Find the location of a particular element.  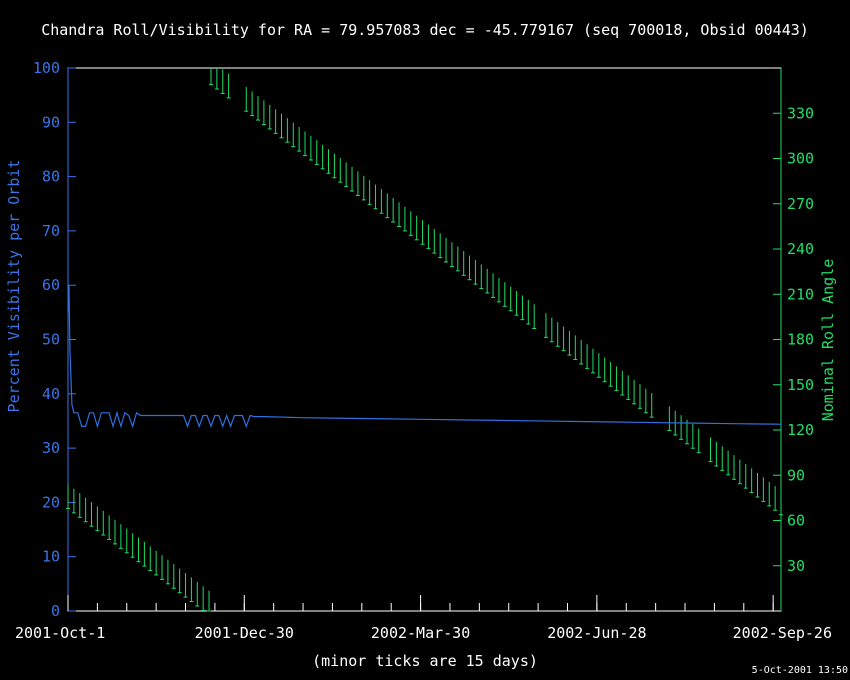

right-axis-tick-label: 240 is located at coordinates (800, 249).